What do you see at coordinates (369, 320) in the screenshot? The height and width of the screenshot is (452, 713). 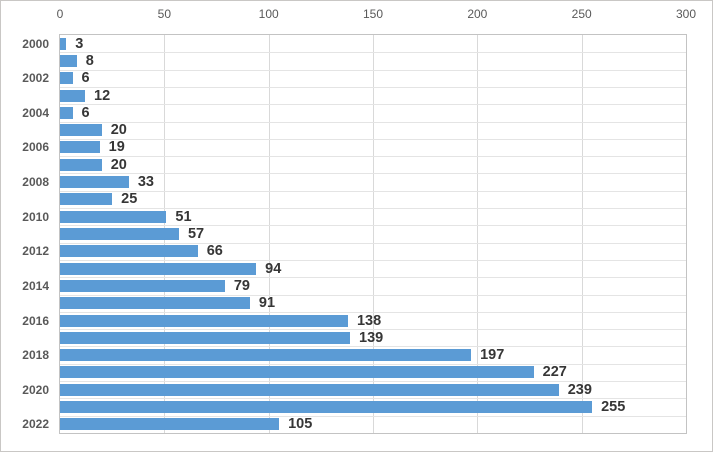 I see `bar-value-label: 138` at bounding box center [369, 320].